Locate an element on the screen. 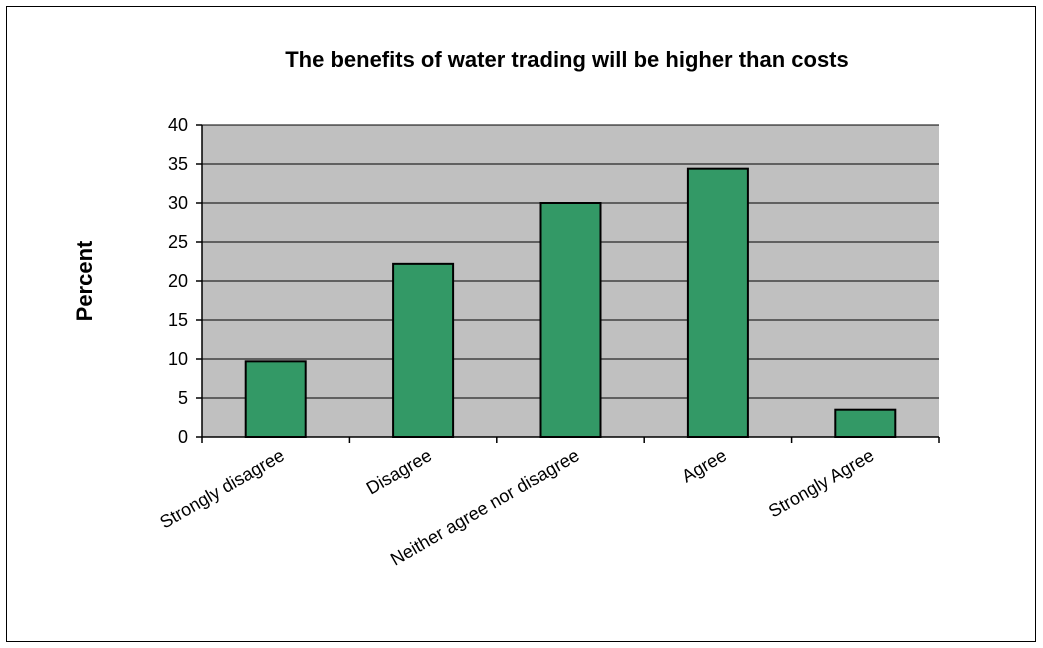 This screenshot has height=648, width=1043. y-tick-label: 25 is located at coordinates (178, 242).